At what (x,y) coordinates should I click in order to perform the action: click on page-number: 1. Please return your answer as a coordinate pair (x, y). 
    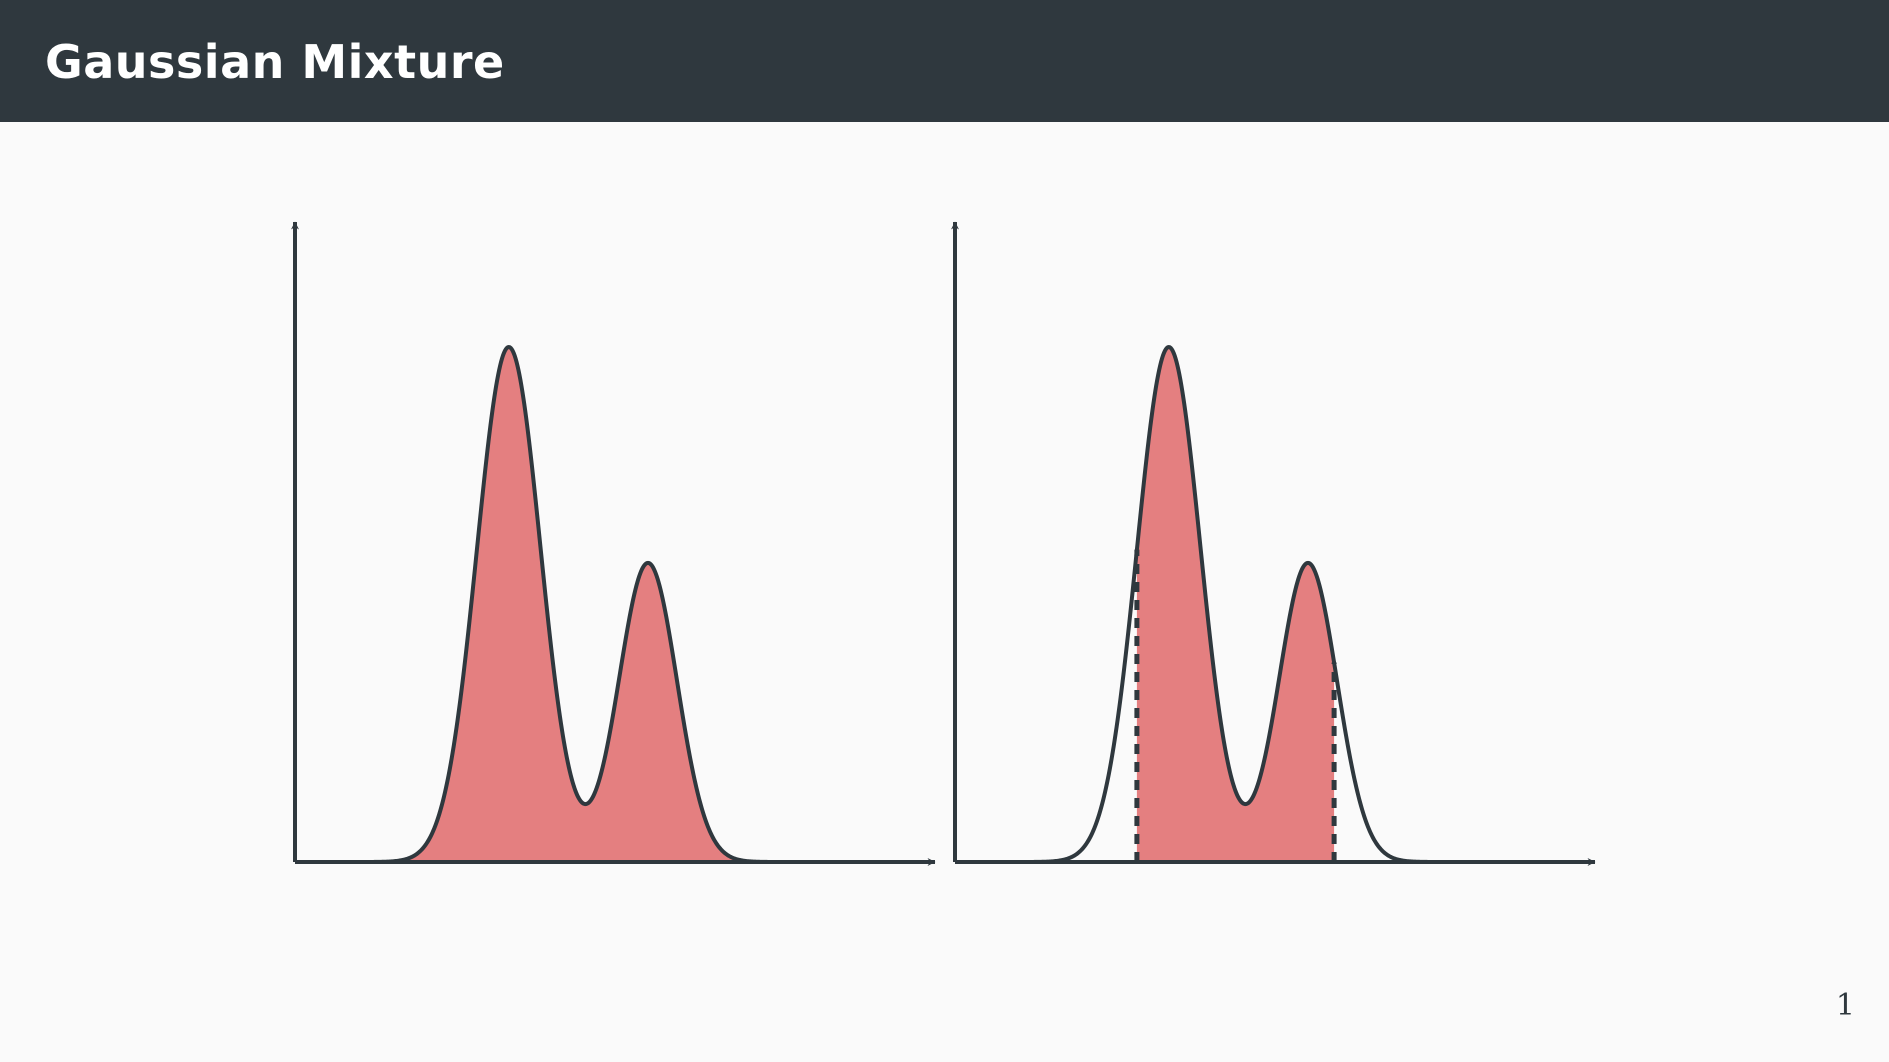
    Looking at the image, I should click on (1845, 1005).